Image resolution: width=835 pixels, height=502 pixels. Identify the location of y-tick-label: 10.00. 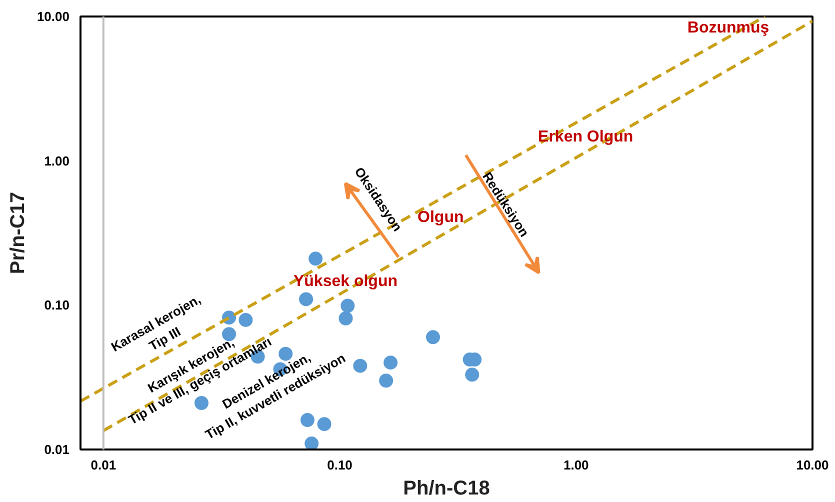
(53, 16).